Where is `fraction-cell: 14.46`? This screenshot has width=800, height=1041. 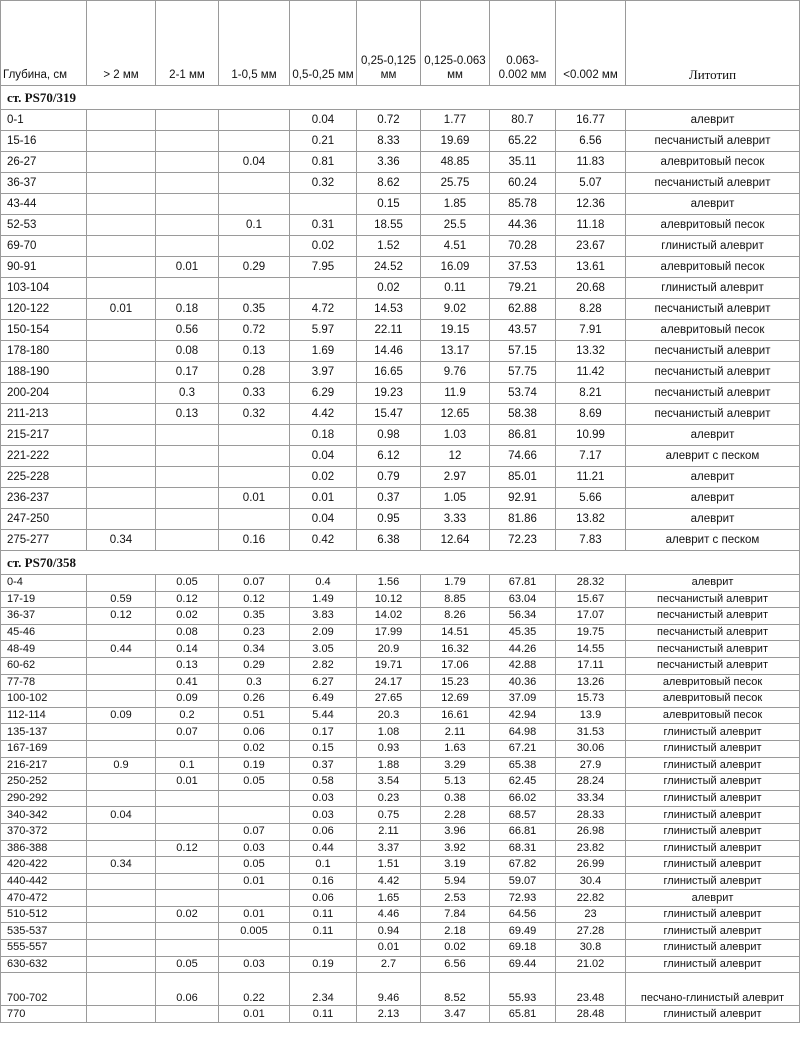
fraction-cell: 14.46 is located at coordinates (388, 351).